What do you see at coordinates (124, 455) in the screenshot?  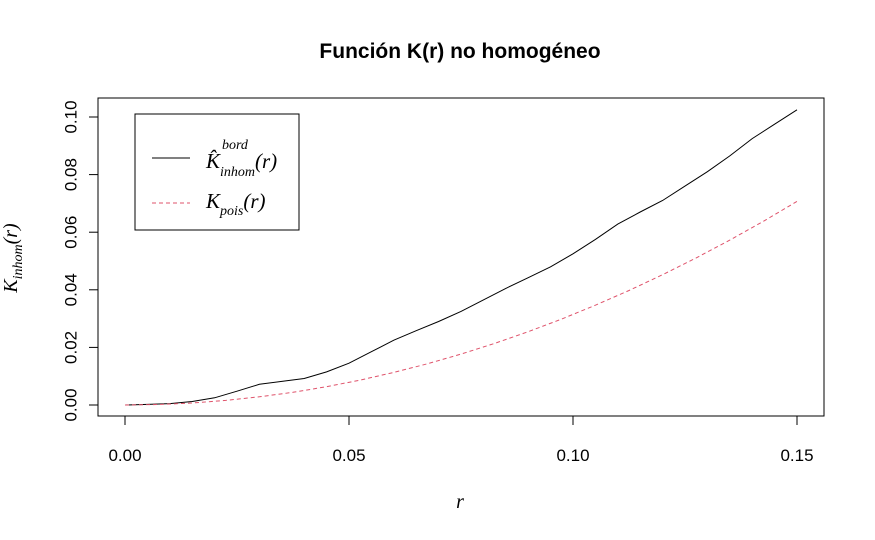 I see `x-tick-label: 0.00` at bounding box center [124, 455].